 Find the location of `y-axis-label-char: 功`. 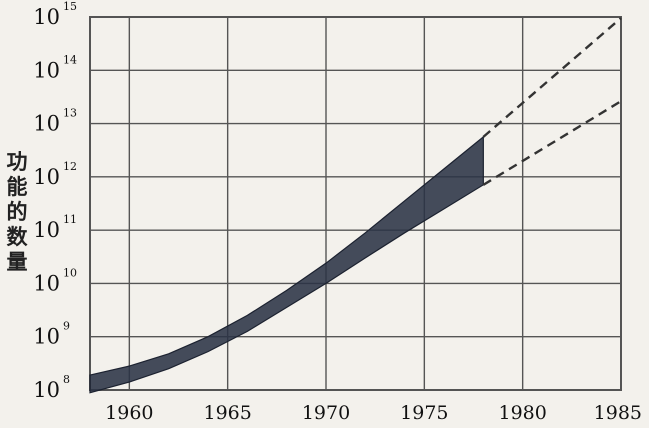

y-axis-label-char: 功 is located at coordinates (17, 162).